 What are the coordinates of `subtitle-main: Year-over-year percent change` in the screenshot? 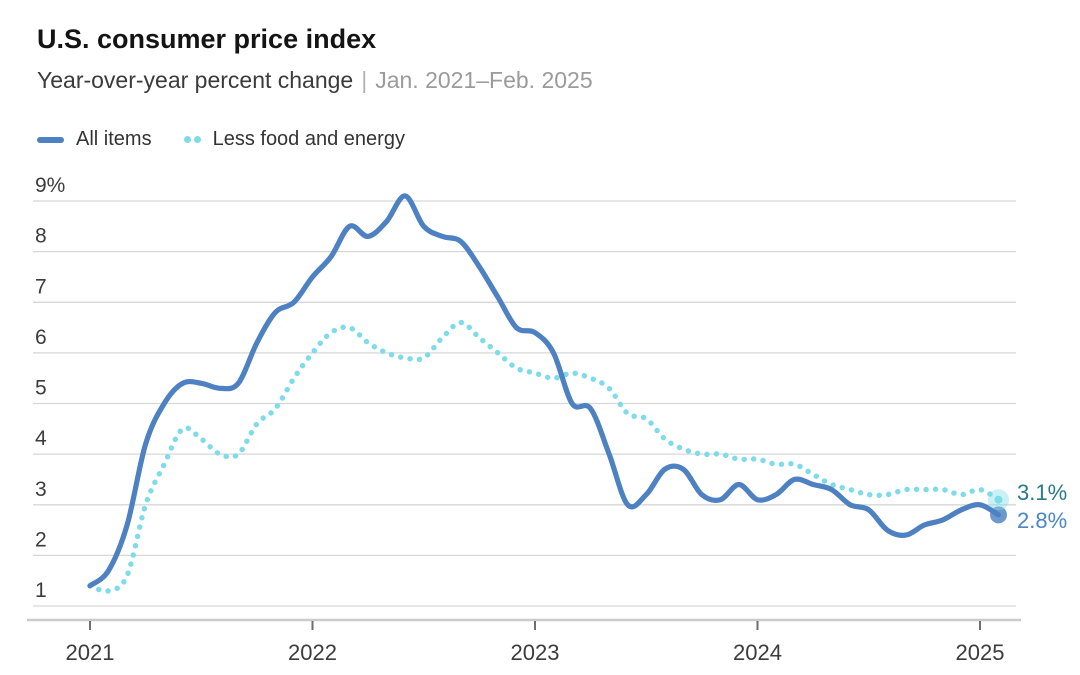 It's located at (195, 80).